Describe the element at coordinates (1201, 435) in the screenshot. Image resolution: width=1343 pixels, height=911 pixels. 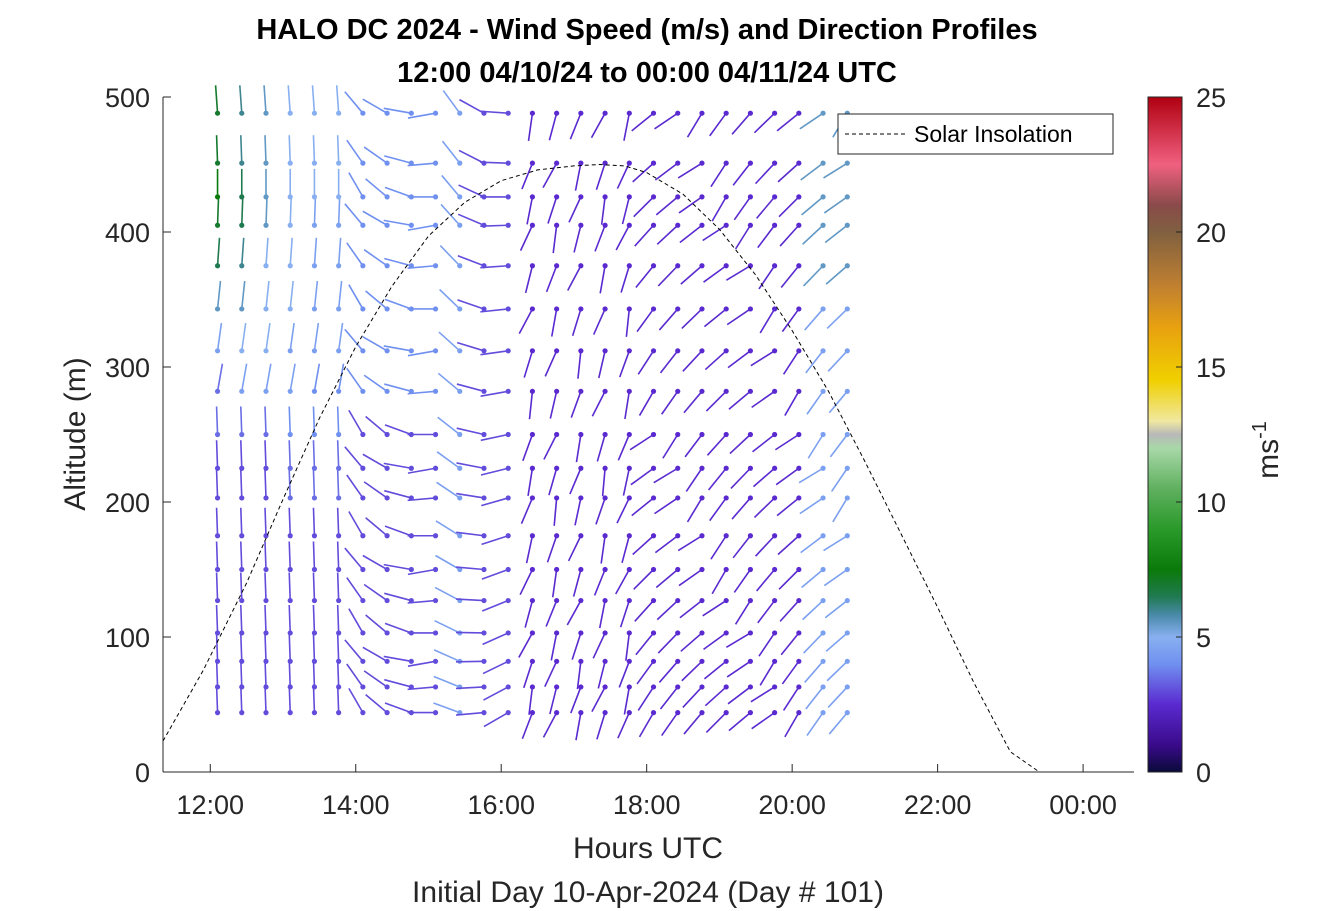
I see `colorbar-ticks: 0 5 10 15 20 25` at that location.